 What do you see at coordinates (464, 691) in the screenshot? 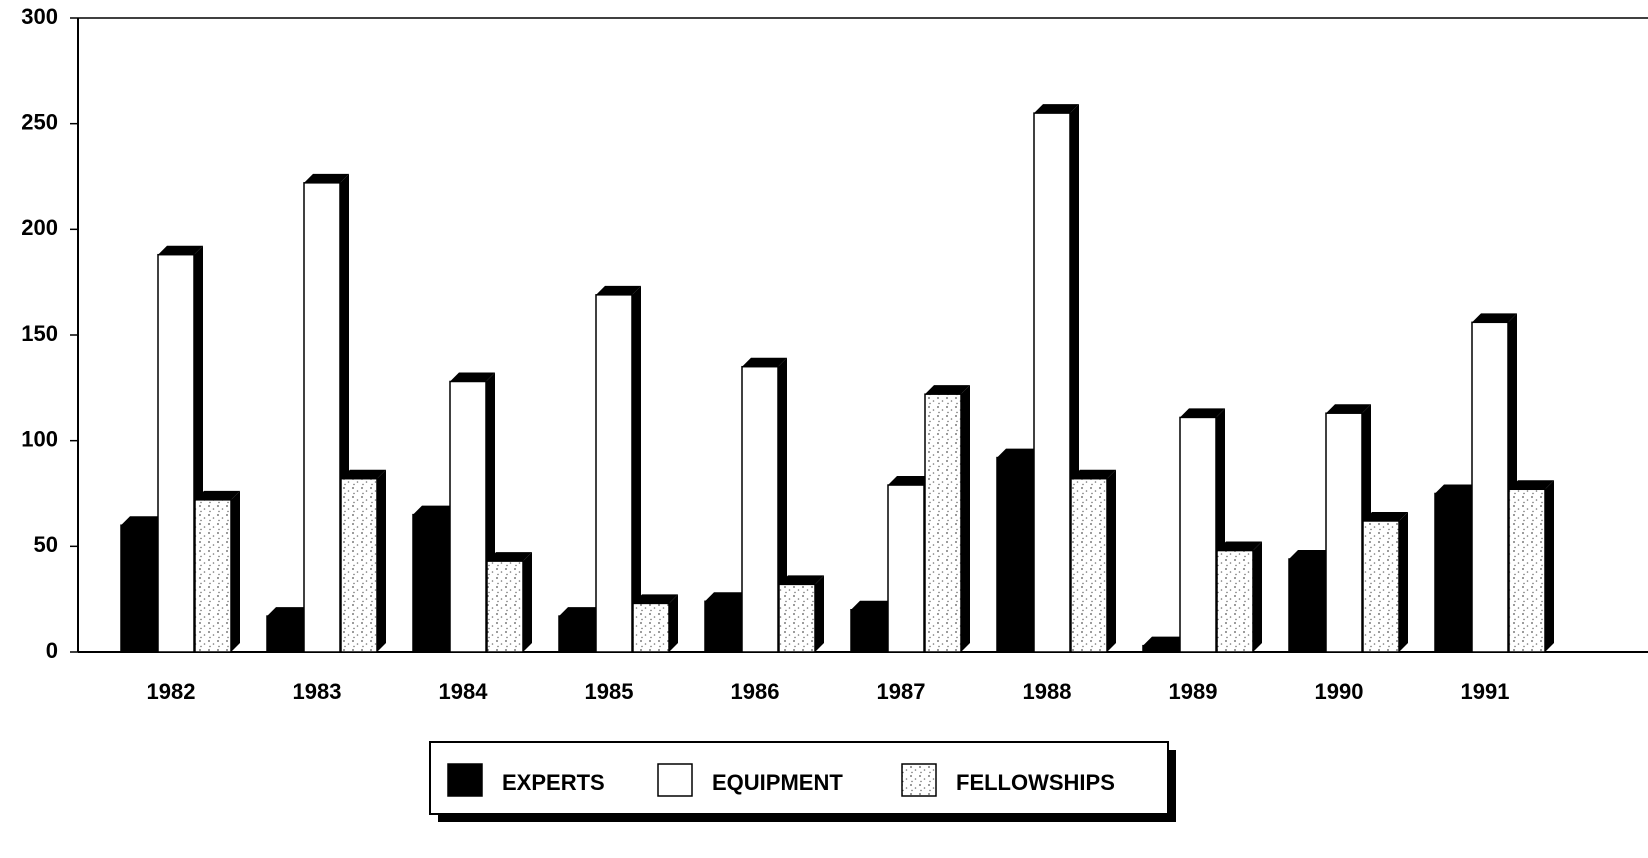
I see `x-tick-label: 1984` at bounding box center [464, 691].